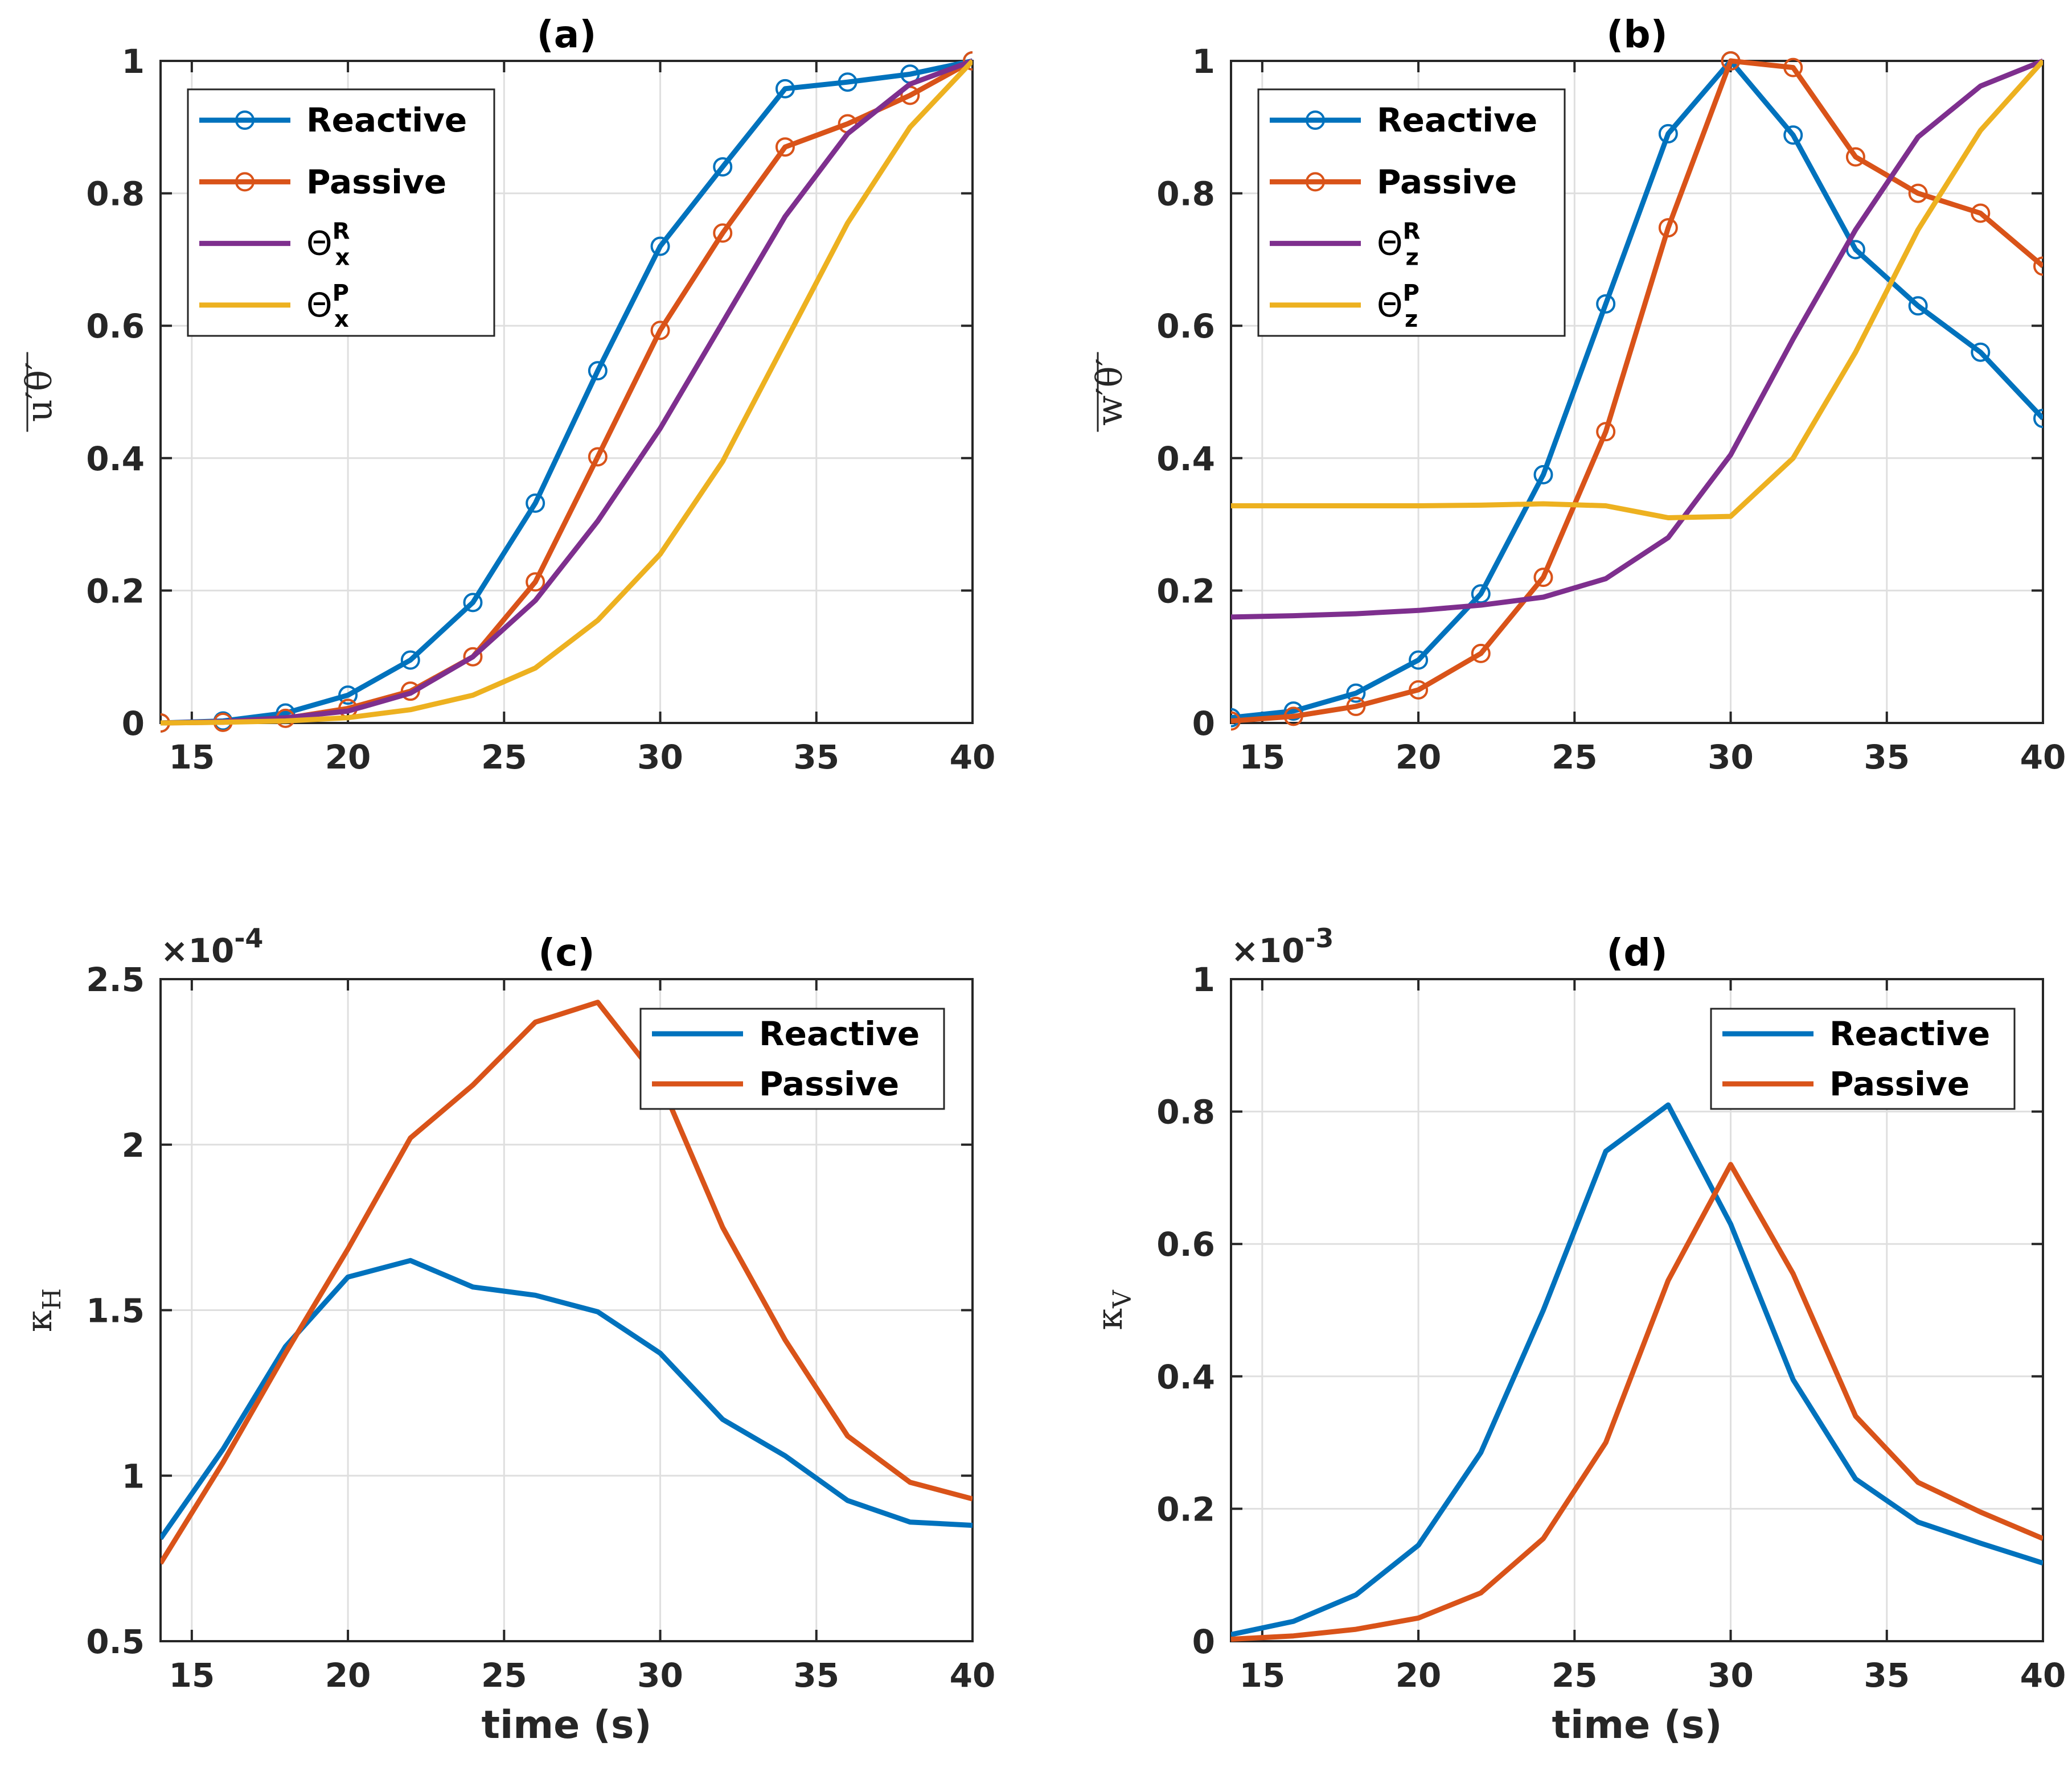  I want to click on x-axis-label: time (s), so click(566, 1725).